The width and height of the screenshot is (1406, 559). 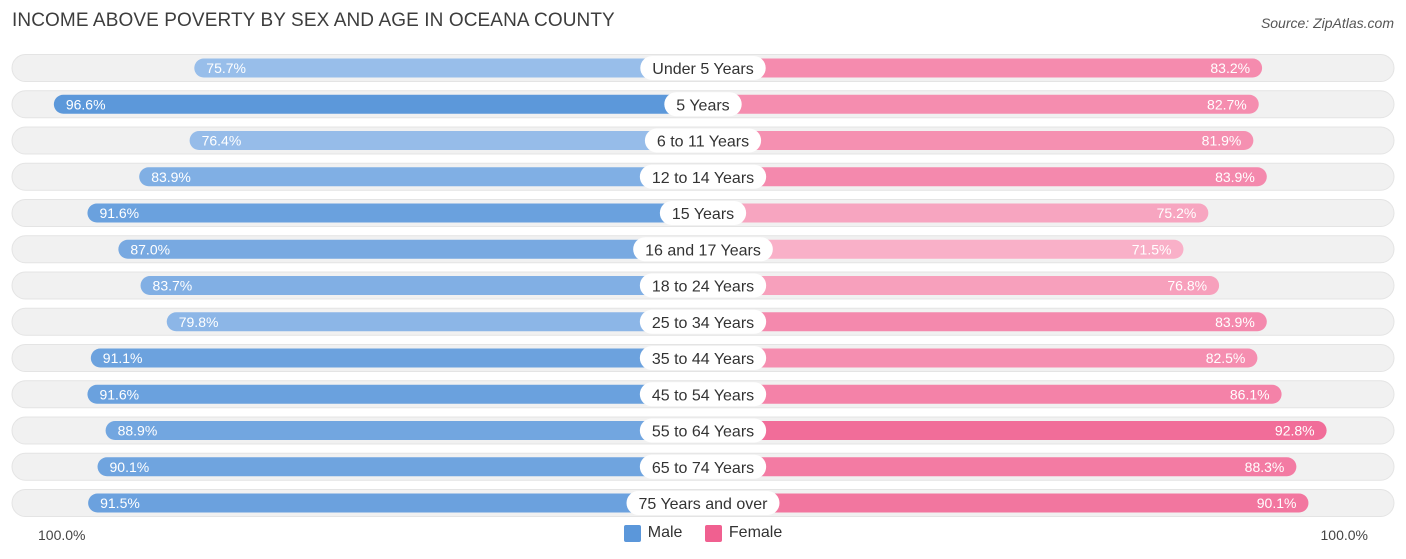 I want to click on legend-label-male: Male, so click(x=665, y=532).